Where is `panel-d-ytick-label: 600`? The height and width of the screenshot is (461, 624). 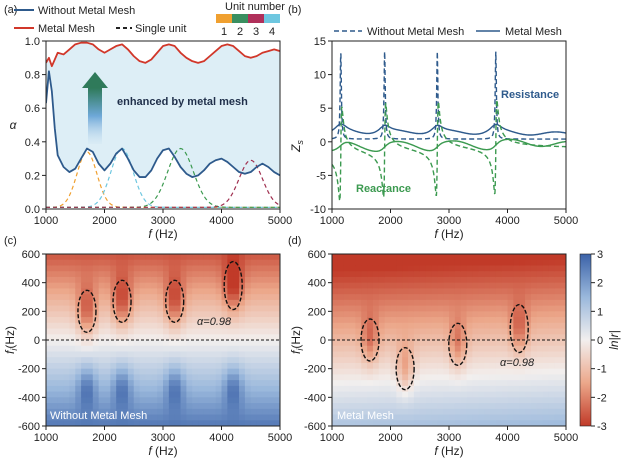
panel-d-ytick-label: 600 is located at coordinates (317, 255).